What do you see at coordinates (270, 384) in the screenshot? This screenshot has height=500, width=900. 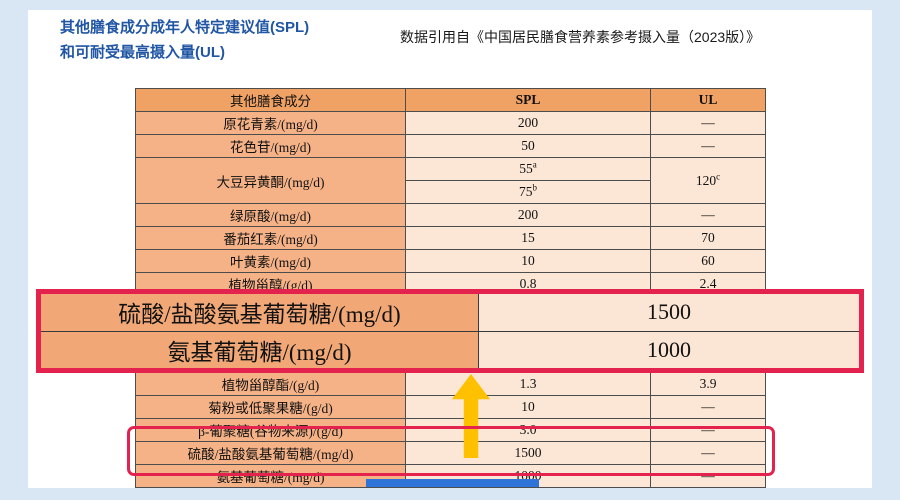 I see `row-label-cell: 植物甾醇酯/(g/d)` at bounding box center [270, 384].